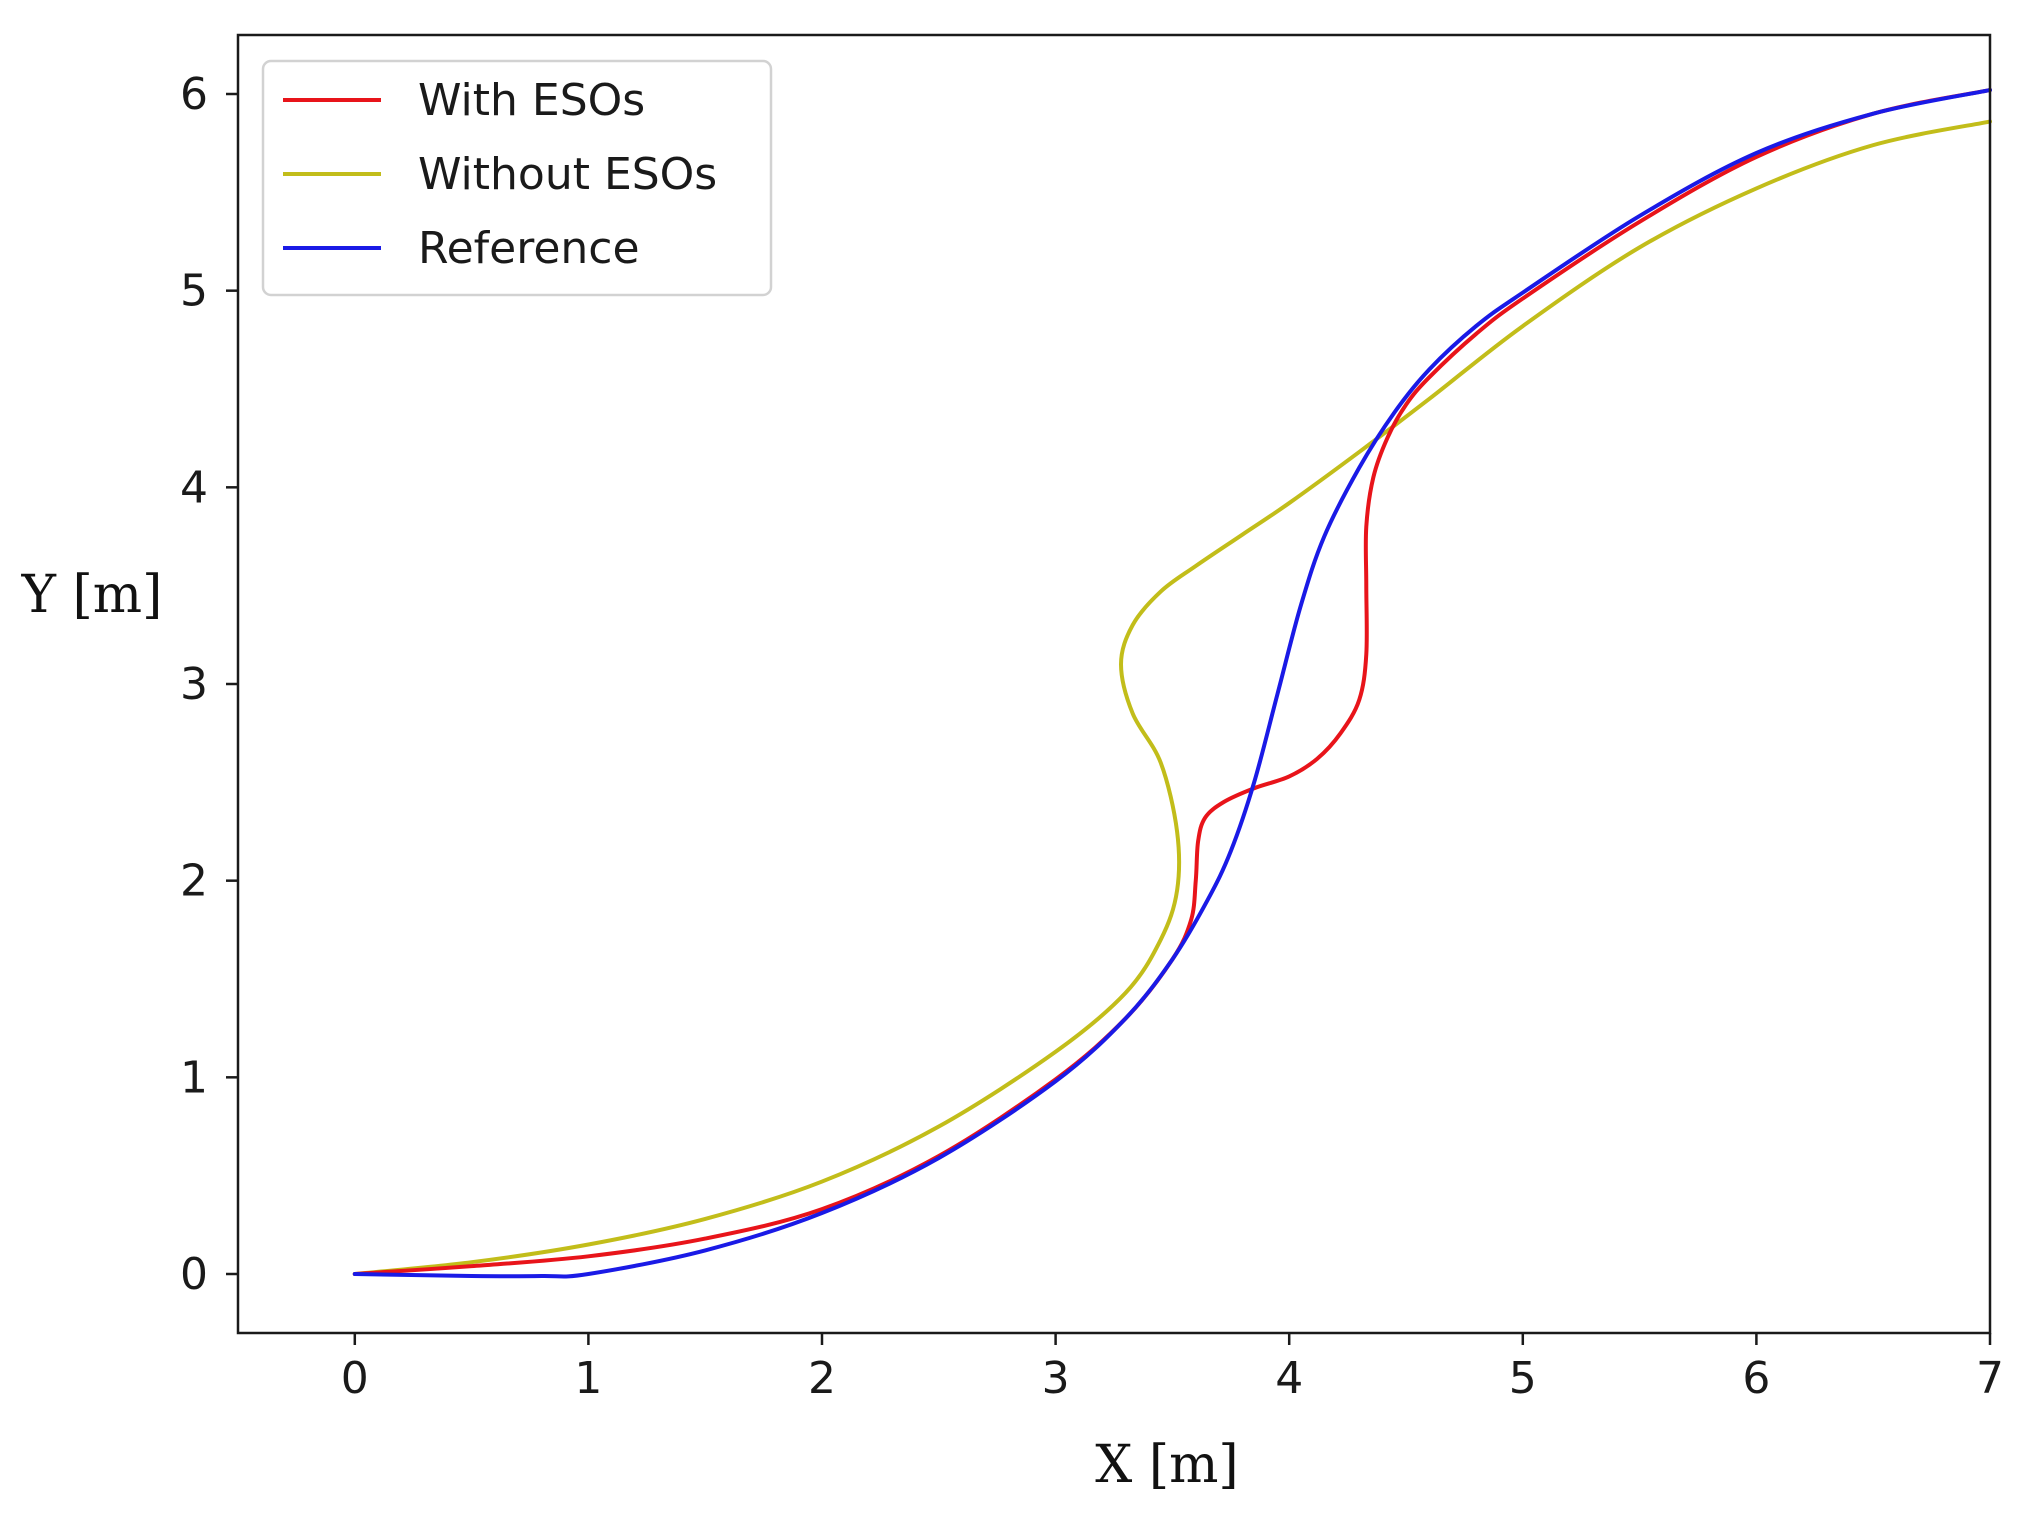 Image resolution: width=2017 pixels, height=1523 pixels. What do you see at coordinates (355, 1378) in the screenshot?
I see `x-tick-label: 0` at bounding box center [355, 1378].